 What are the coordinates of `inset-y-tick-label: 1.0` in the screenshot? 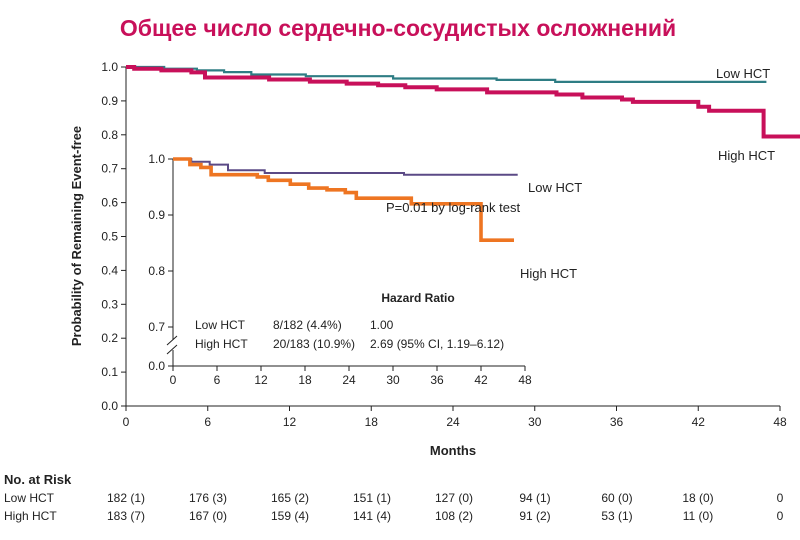 It's located at (156, 159).